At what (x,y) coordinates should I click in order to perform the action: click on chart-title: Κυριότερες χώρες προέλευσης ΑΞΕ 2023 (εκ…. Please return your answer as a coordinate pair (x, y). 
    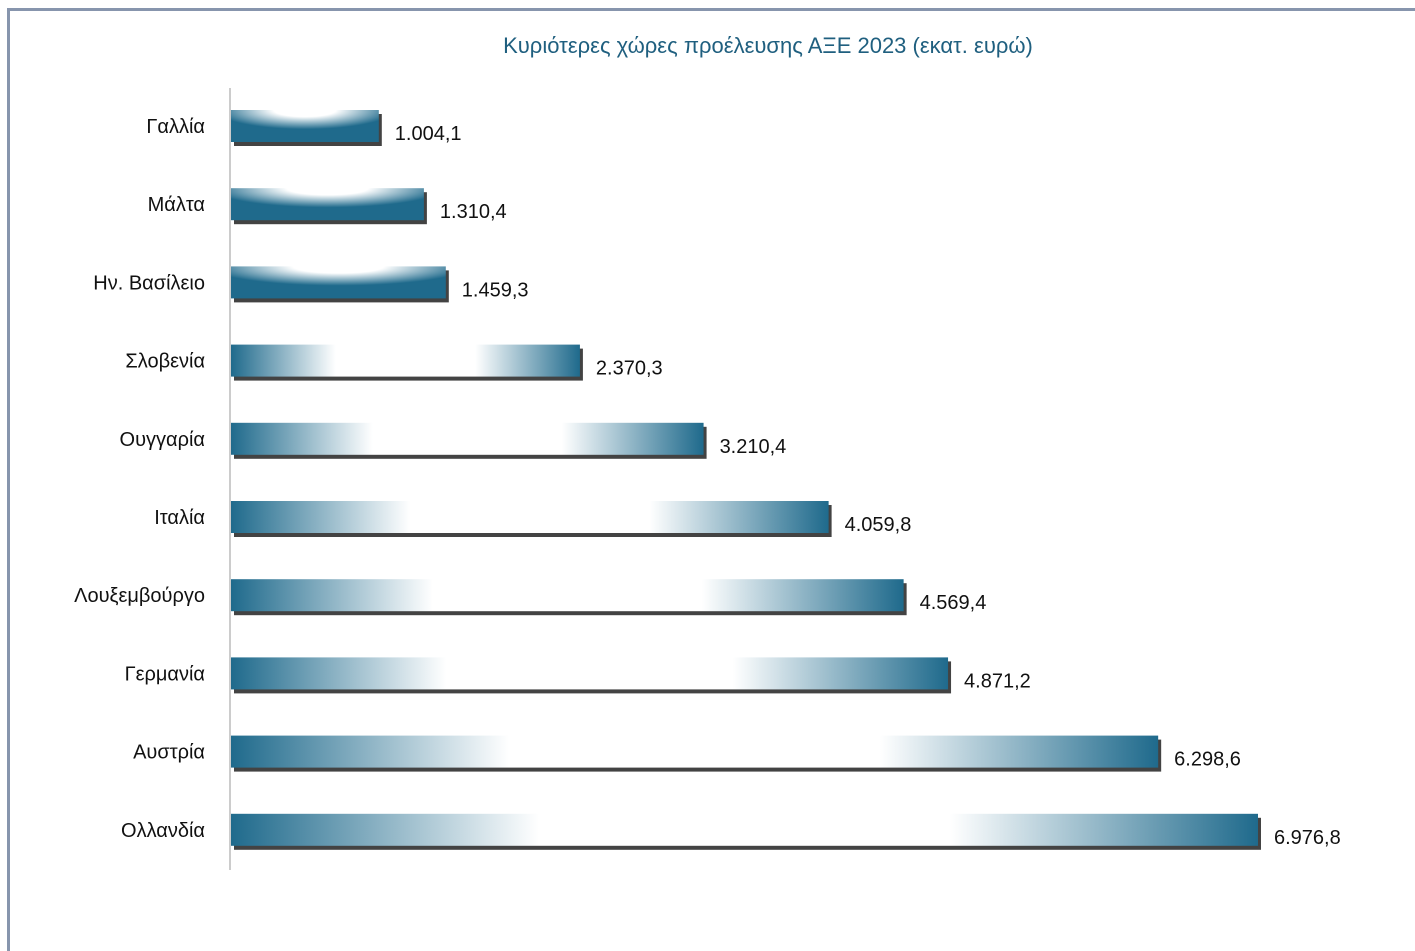
    Looking at the image, I should click on (768, 45).